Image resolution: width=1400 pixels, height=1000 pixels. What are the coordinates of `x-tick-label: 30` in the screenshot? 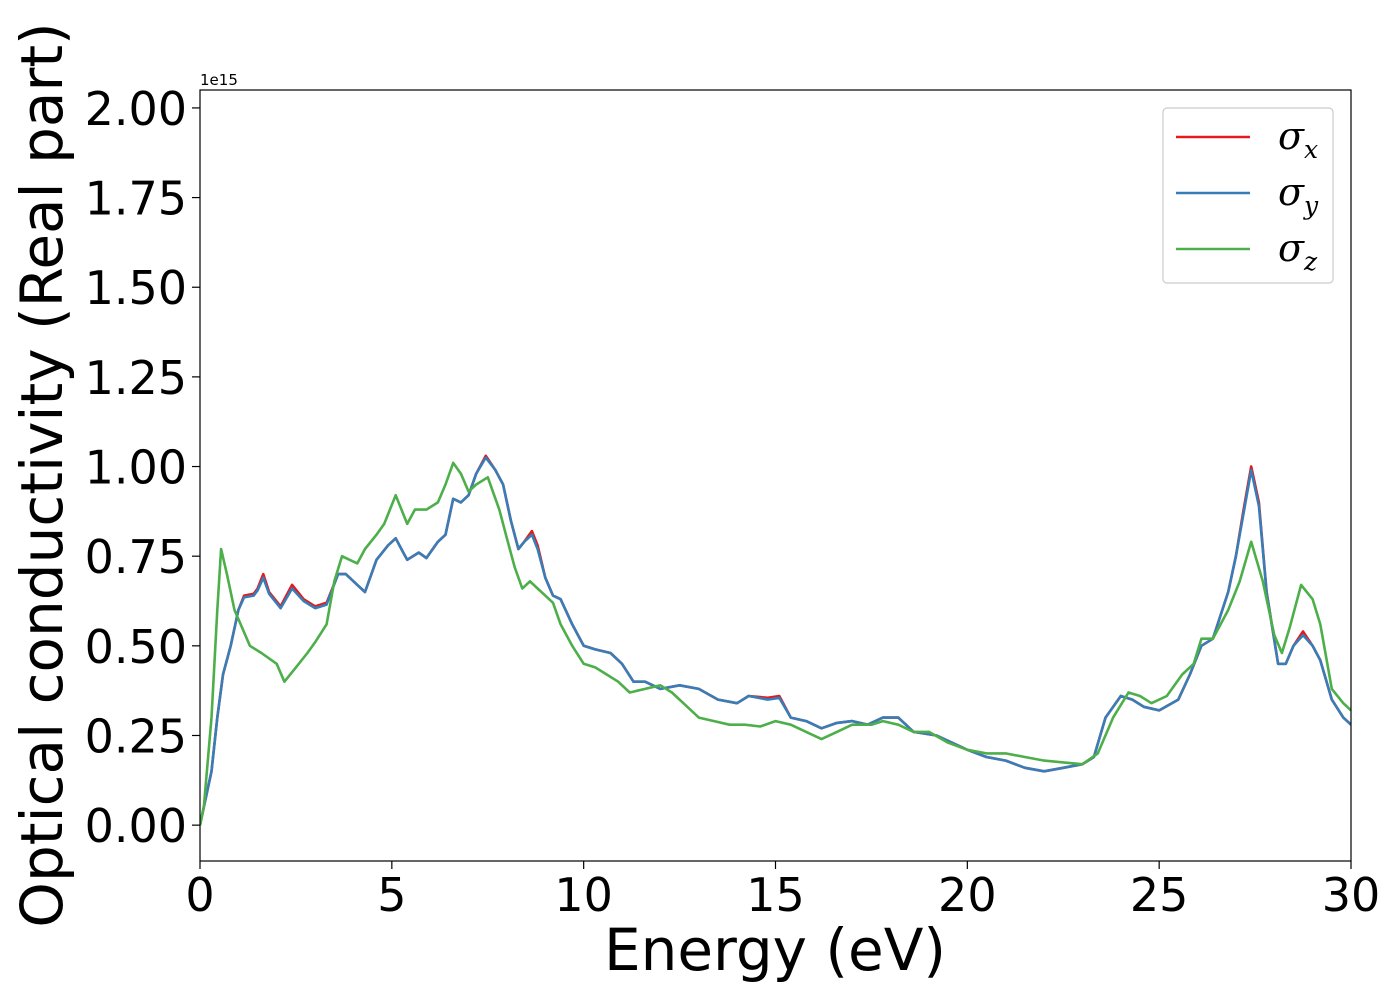 It's located at (1351, 895).